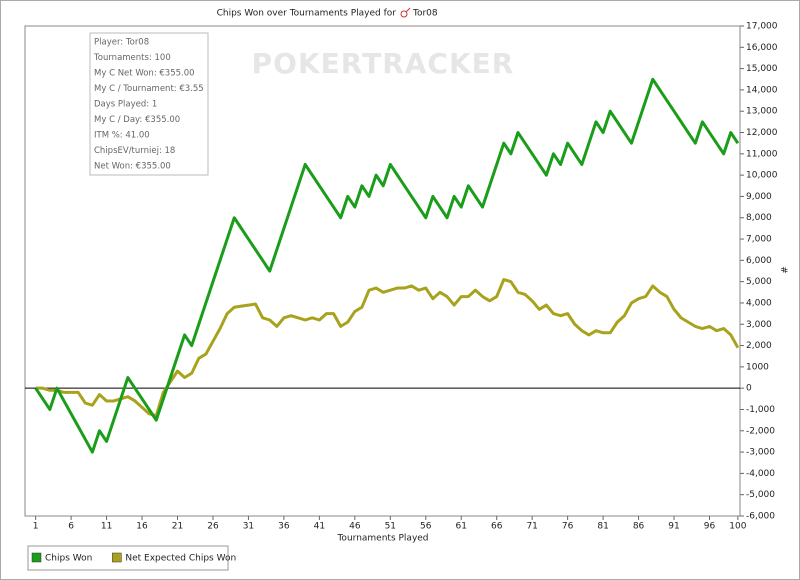 Image resolution: width=800 pixels, height=580 pixels. Describe the element at coordinates (762, 69) in the screenshot. I see `y-tick-label: 15,000` at that location.